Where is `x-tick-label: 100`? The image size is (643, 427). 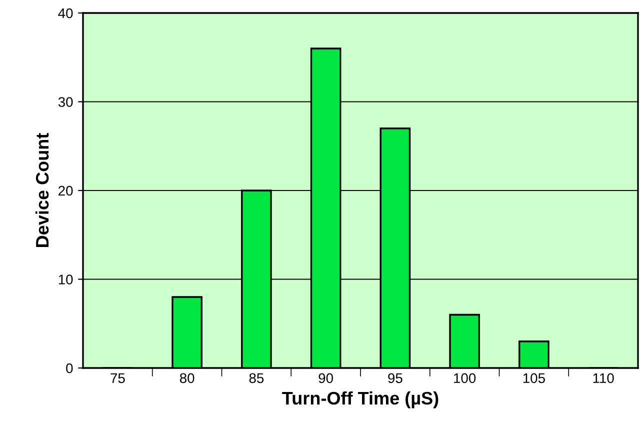 x-tick-label: 100 is located at coordinates (465, 378).